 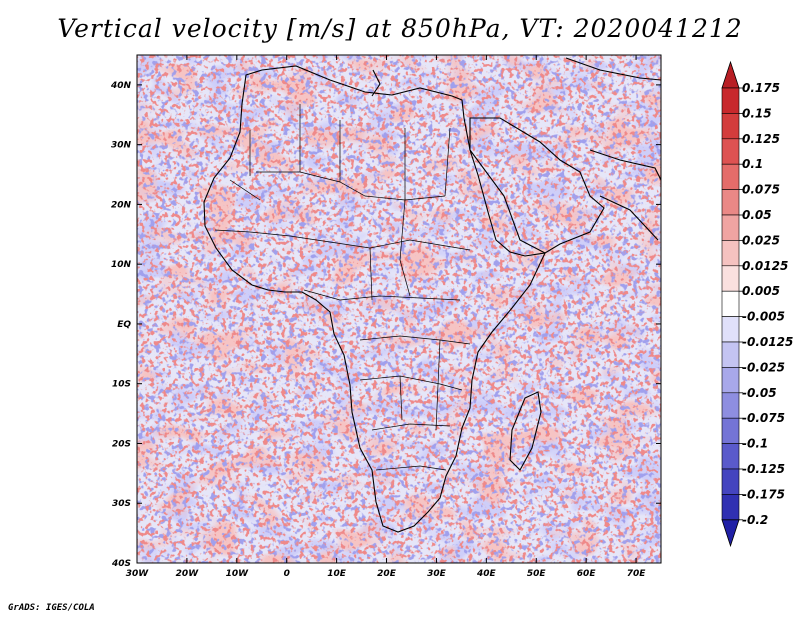 I want to click on y-tick-label: 10S, so click(x=121, y=385).